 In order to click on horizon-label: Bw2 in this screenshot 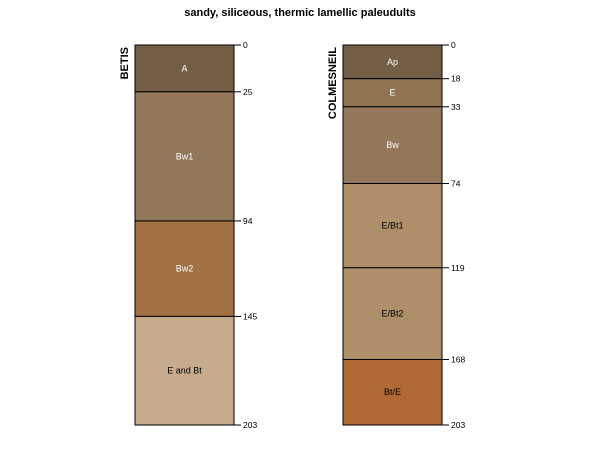, I will do `click(185, 269)`.